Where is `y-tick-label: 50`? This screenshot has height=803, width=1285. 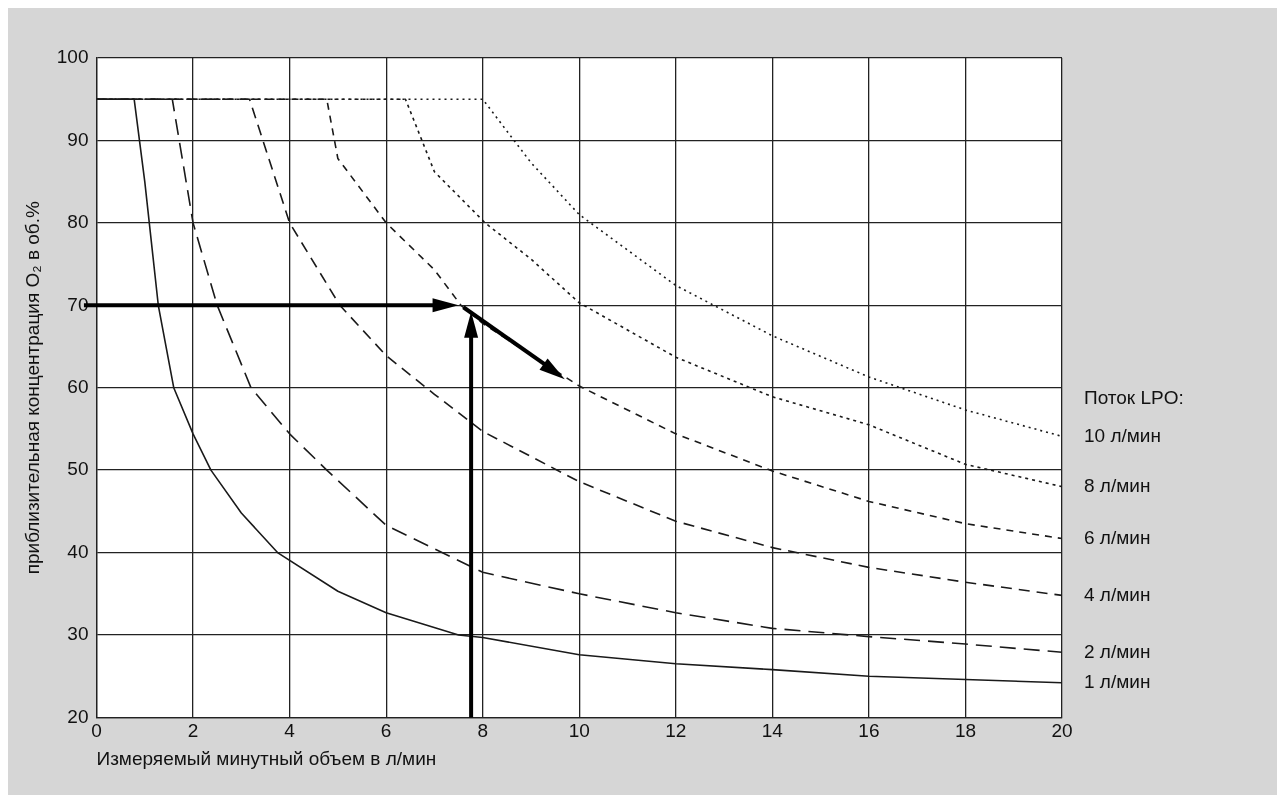
y-tick-label: 50 is located at coordinates (78, 469).